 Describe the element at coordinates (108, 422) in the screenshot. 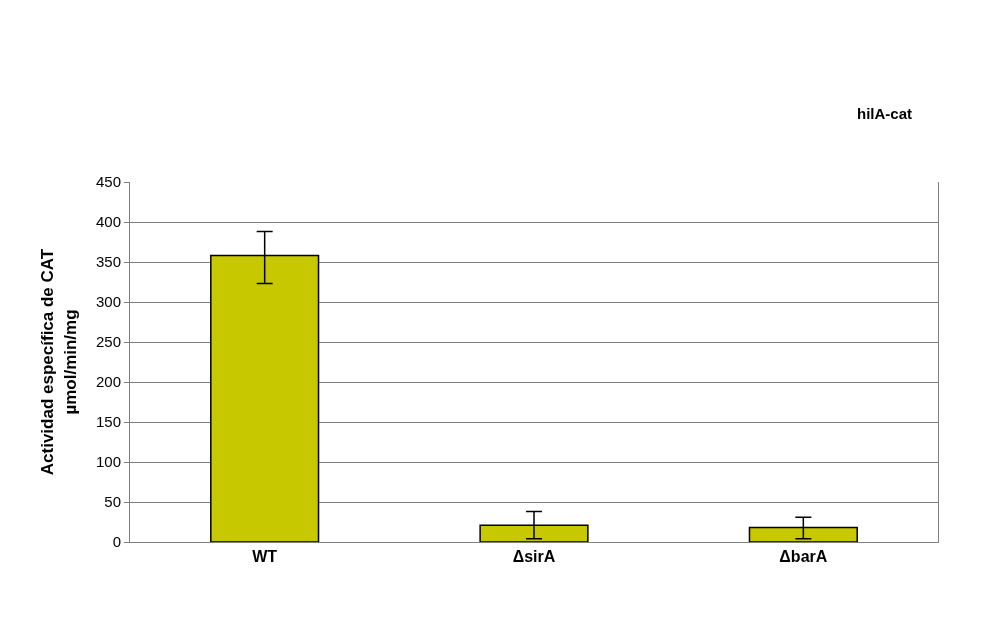

I see `y-tick-label: 150` at that location.